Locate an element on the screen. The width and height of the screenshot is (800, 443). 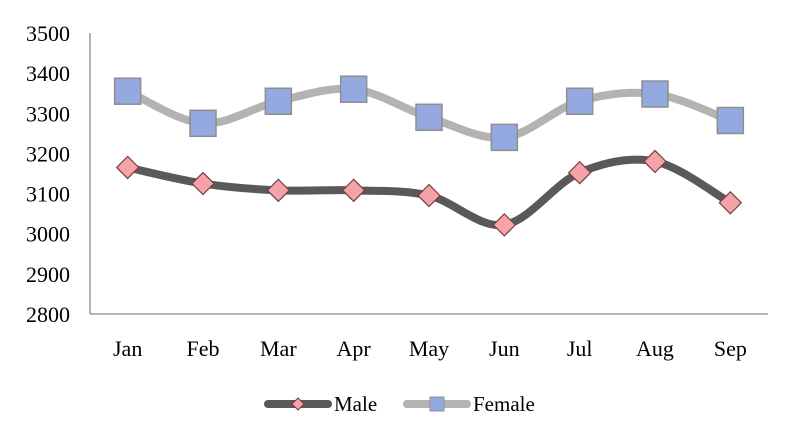
male-point-sep is located at coordinates (730, 202).